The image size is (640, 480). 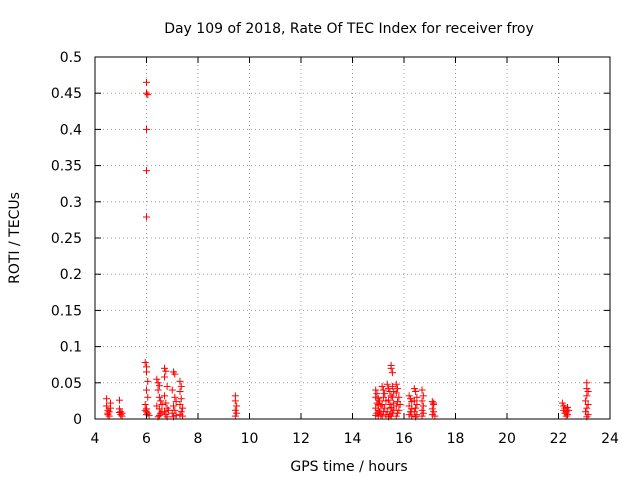 What do you see at coordinates (66, 239) in the screenshot?
I see `y-tick-label: 0.25` at bounding box center [66, 239].